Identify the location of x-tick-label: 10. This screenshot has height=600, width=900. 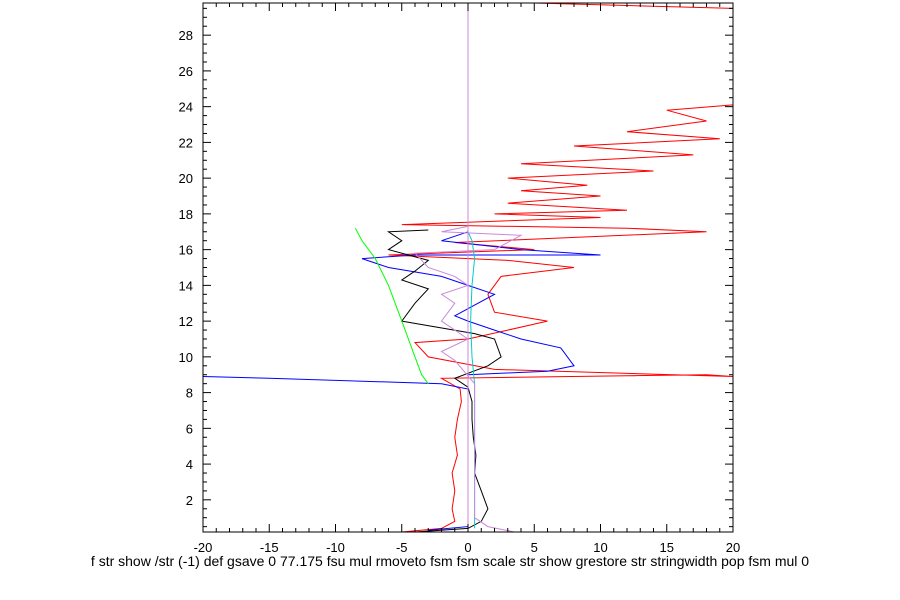
(600, 547).